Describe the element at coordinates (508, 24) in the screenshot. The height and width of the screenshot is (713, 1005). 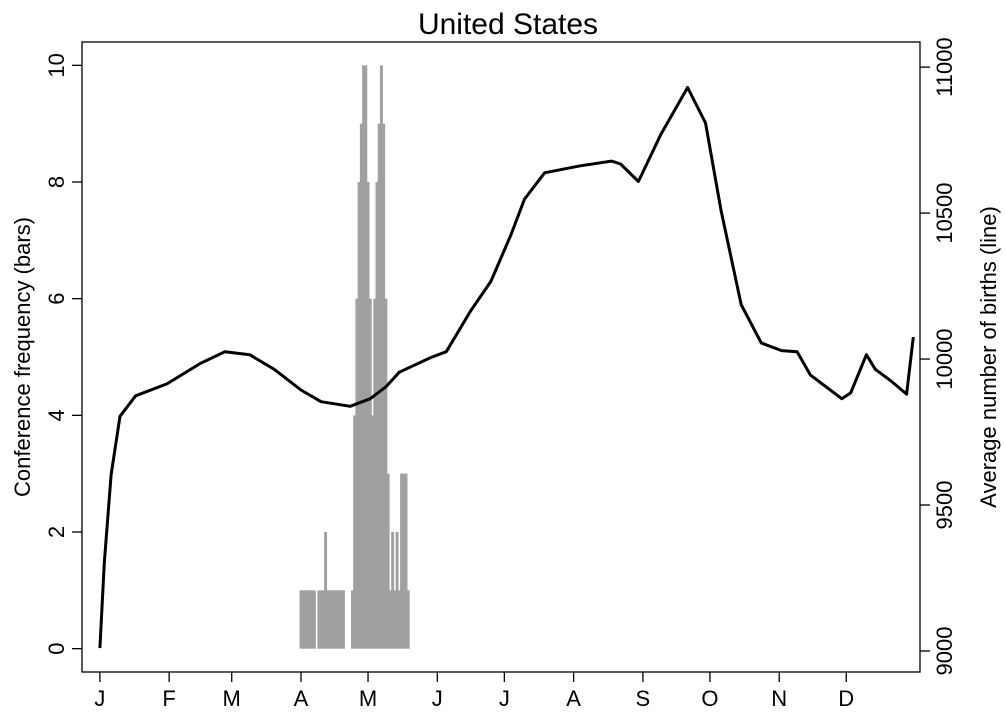
I see `chart-title: United States` at that location.